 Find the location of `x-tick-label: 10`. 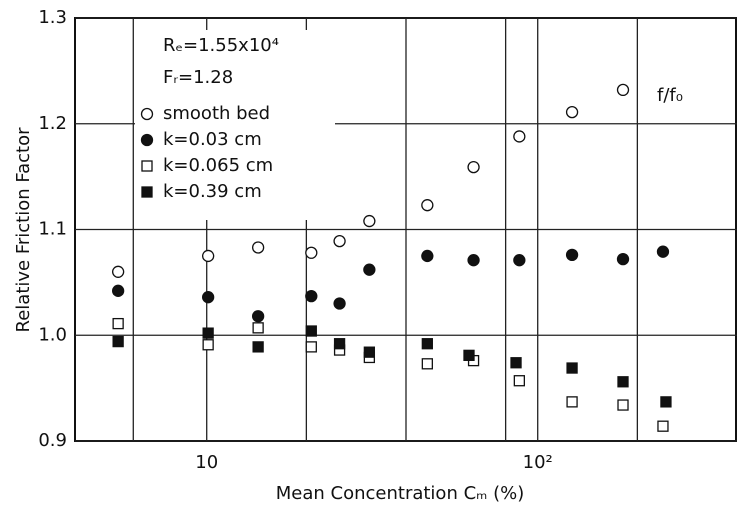

x-tick-label: 10 is located at coordinates (206, 462).